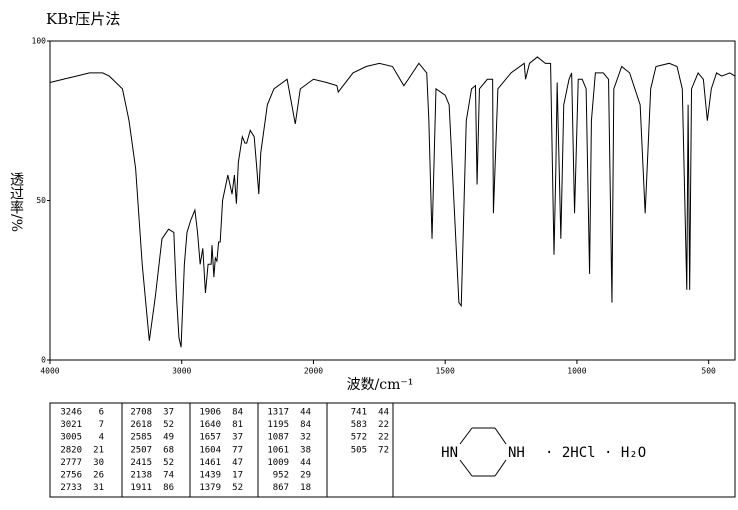 The height and width of the screenshot is (510, 738). Describe the element at coordinates (71, 450) in the screenshot. I see `peak-wavenumber: 2820` at that location.